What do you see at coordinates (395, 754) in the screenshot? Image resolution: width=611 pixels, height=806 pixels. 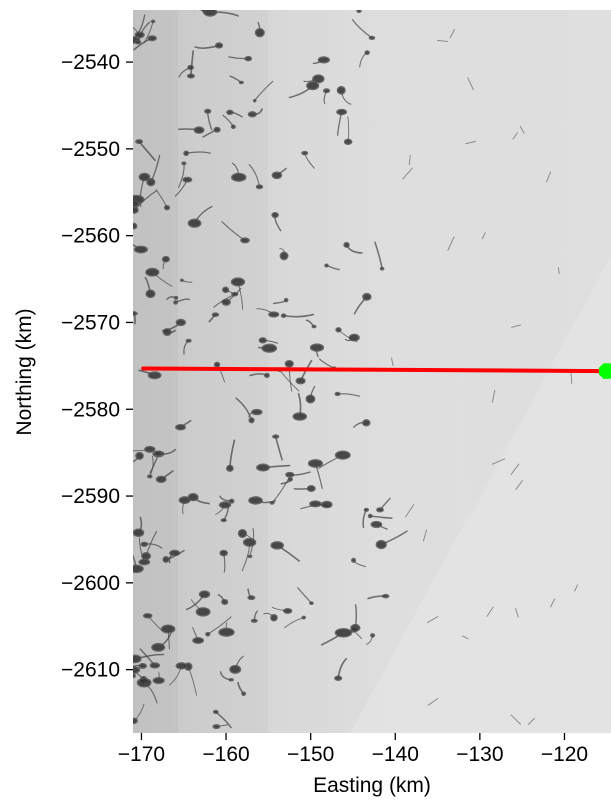 I see `x-tick-label: −140` at bounding box center [395, 754].